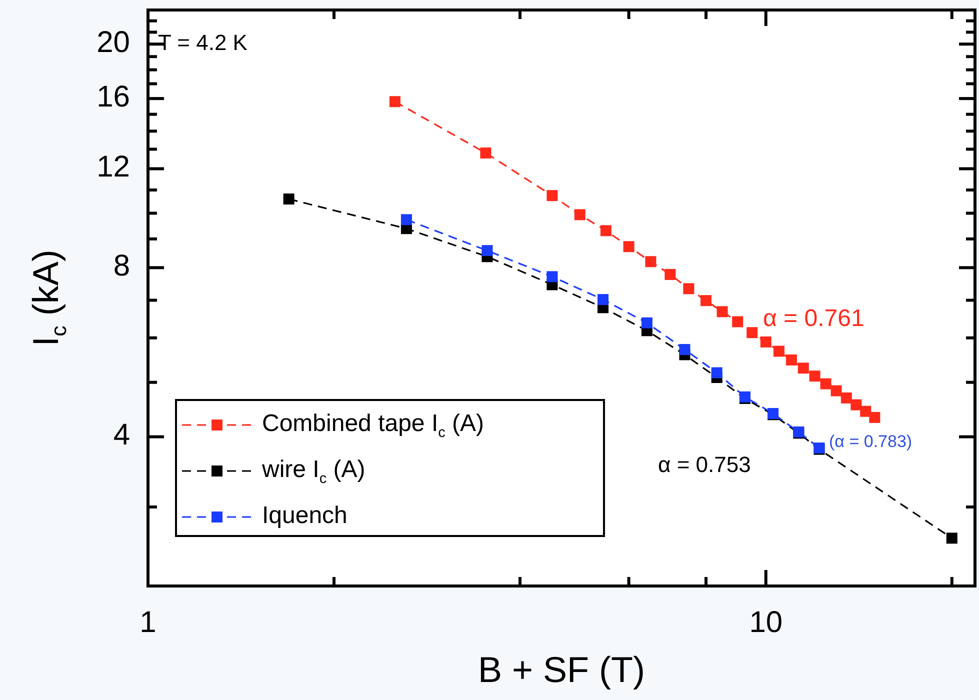  What do you see at coordinates (113, 97) in the screenshot?
I see `y-tick-label: 16` at bounding box center [113, 97].